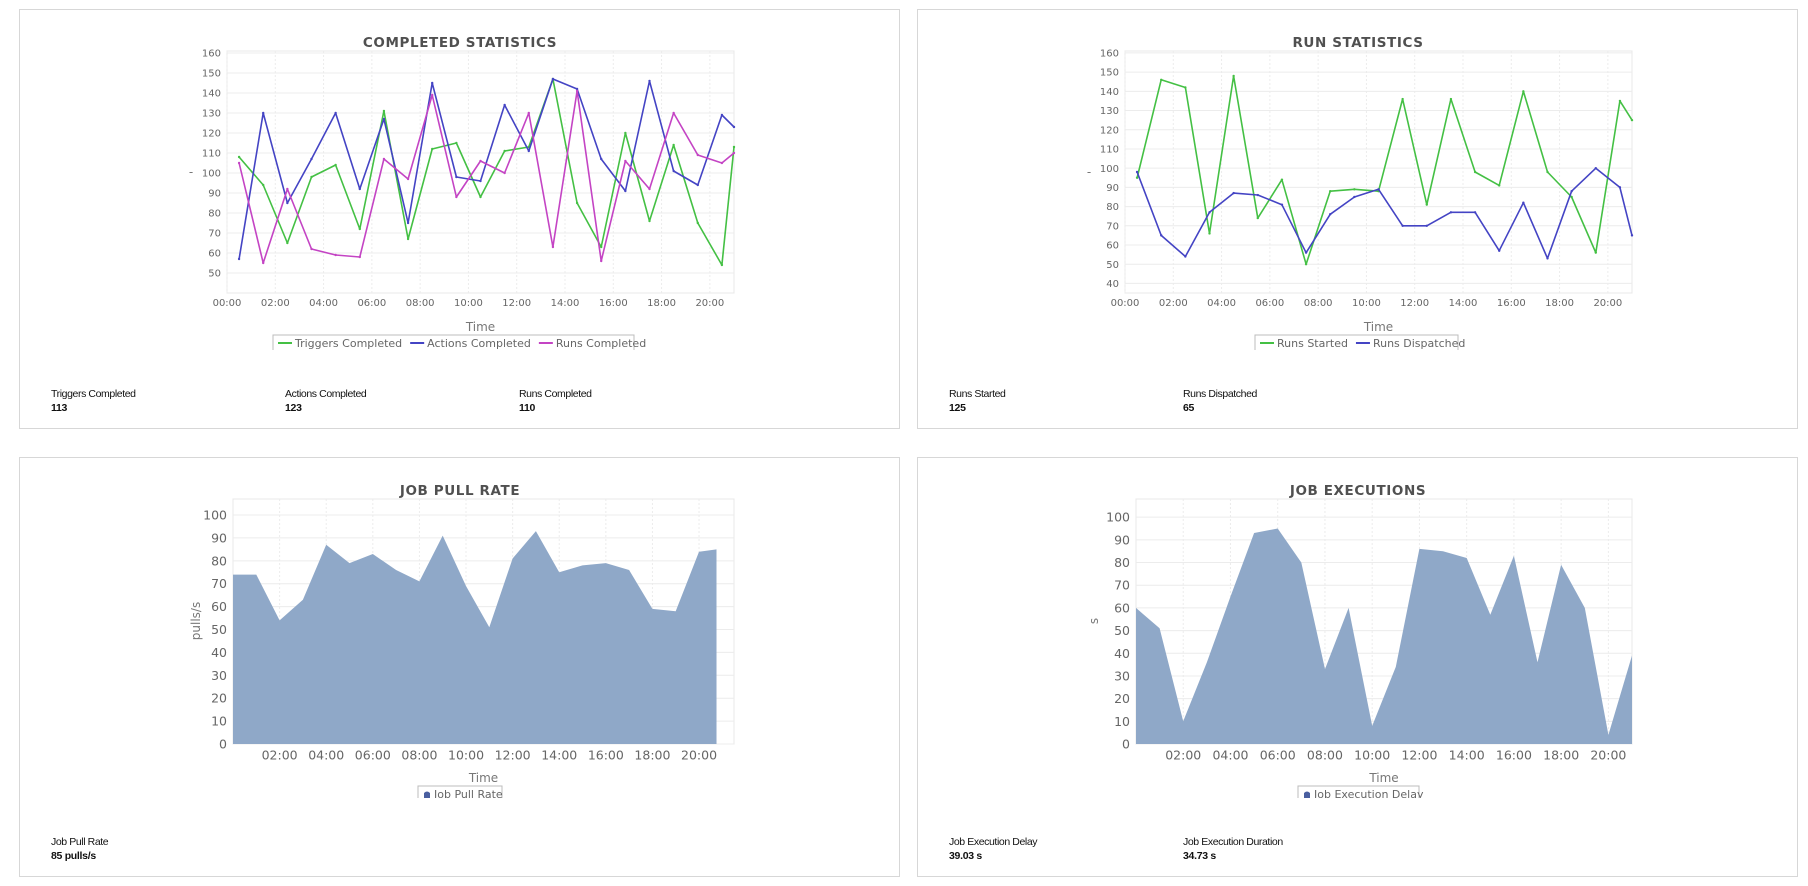 The width and height of the screenshot is (1808, 886). What do you see at coordinates (1109, 73) in the screenshot?
I see `y-tick-label: 150` at bounding box center [1109, 73].